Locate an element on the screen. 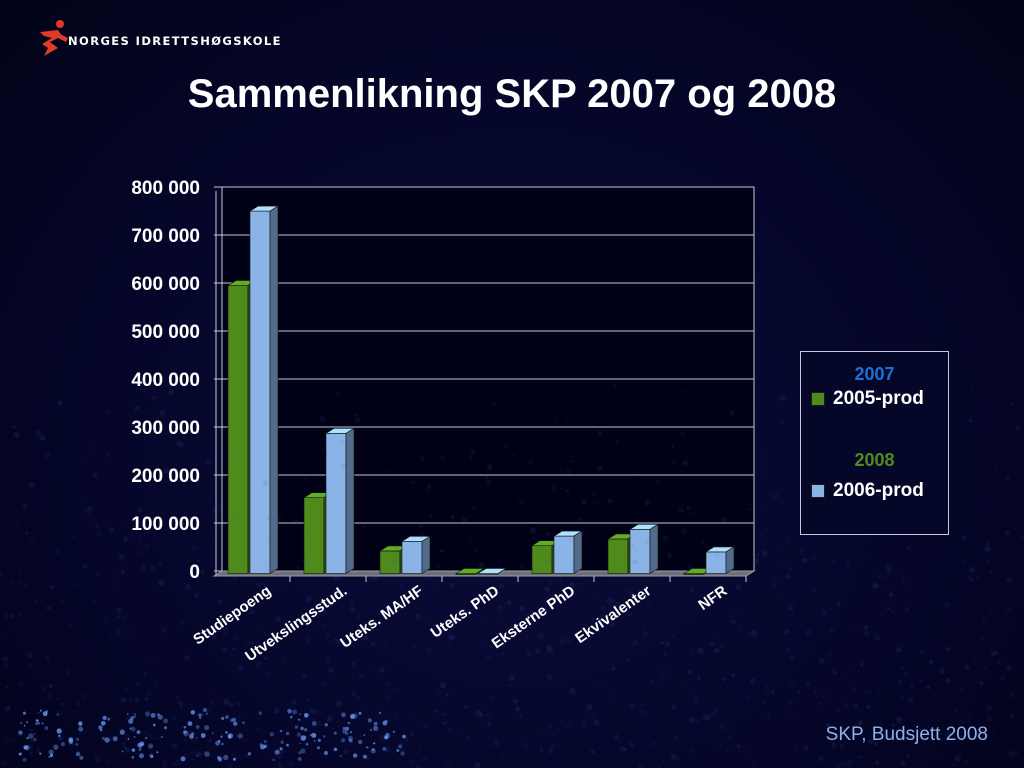 The width and height of the screenshot is (1024, 768). y-tick-label: 800 000 is located at coordinates (165, 188).